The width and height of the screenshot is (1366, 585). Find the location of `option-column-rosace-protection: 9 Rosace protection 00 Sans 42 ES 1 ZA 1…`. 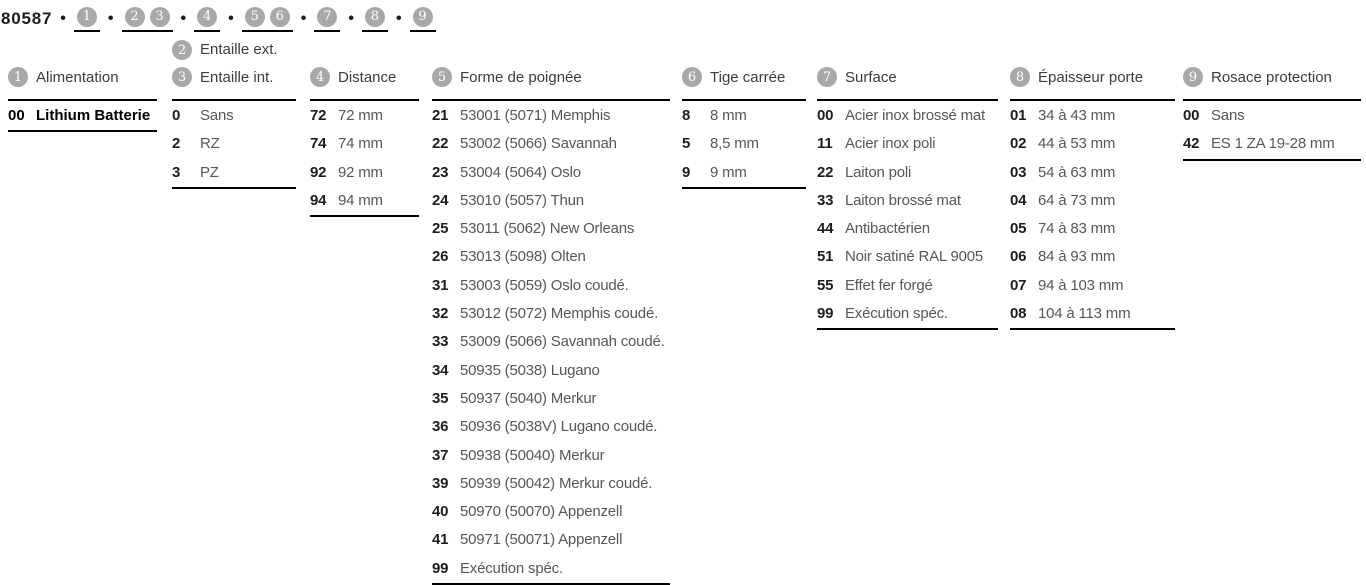

option-column-rosace-protection: 9 Rosace protection 00 Sans 42 ES 1 ZA 1… is located at coordinates (1272, 113).